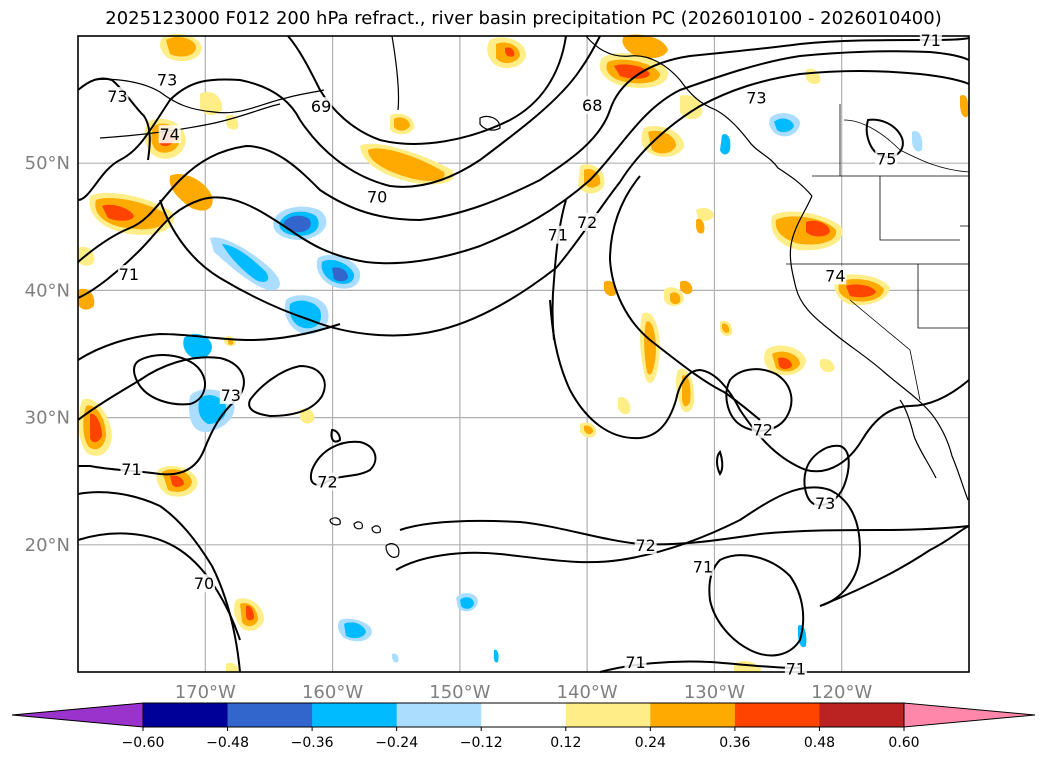 The height and width of the screenshot is (765, 1047). Describe the element at coordinates (969, 715) in the screenshot. I see `colorbar-over-extend` at that location.